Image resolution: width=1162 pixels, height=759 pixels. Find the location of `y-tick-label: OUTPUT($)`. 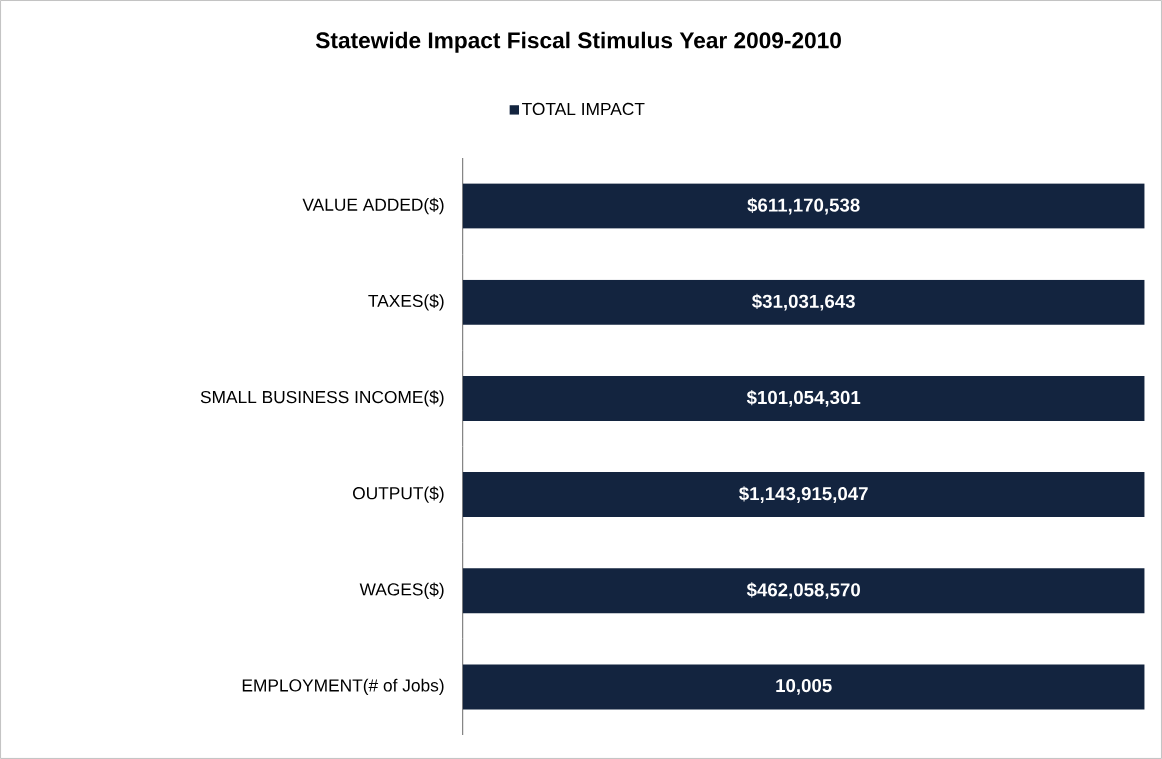

y-tick-label: OUTPUT($) is located at coordinates (398, 494).